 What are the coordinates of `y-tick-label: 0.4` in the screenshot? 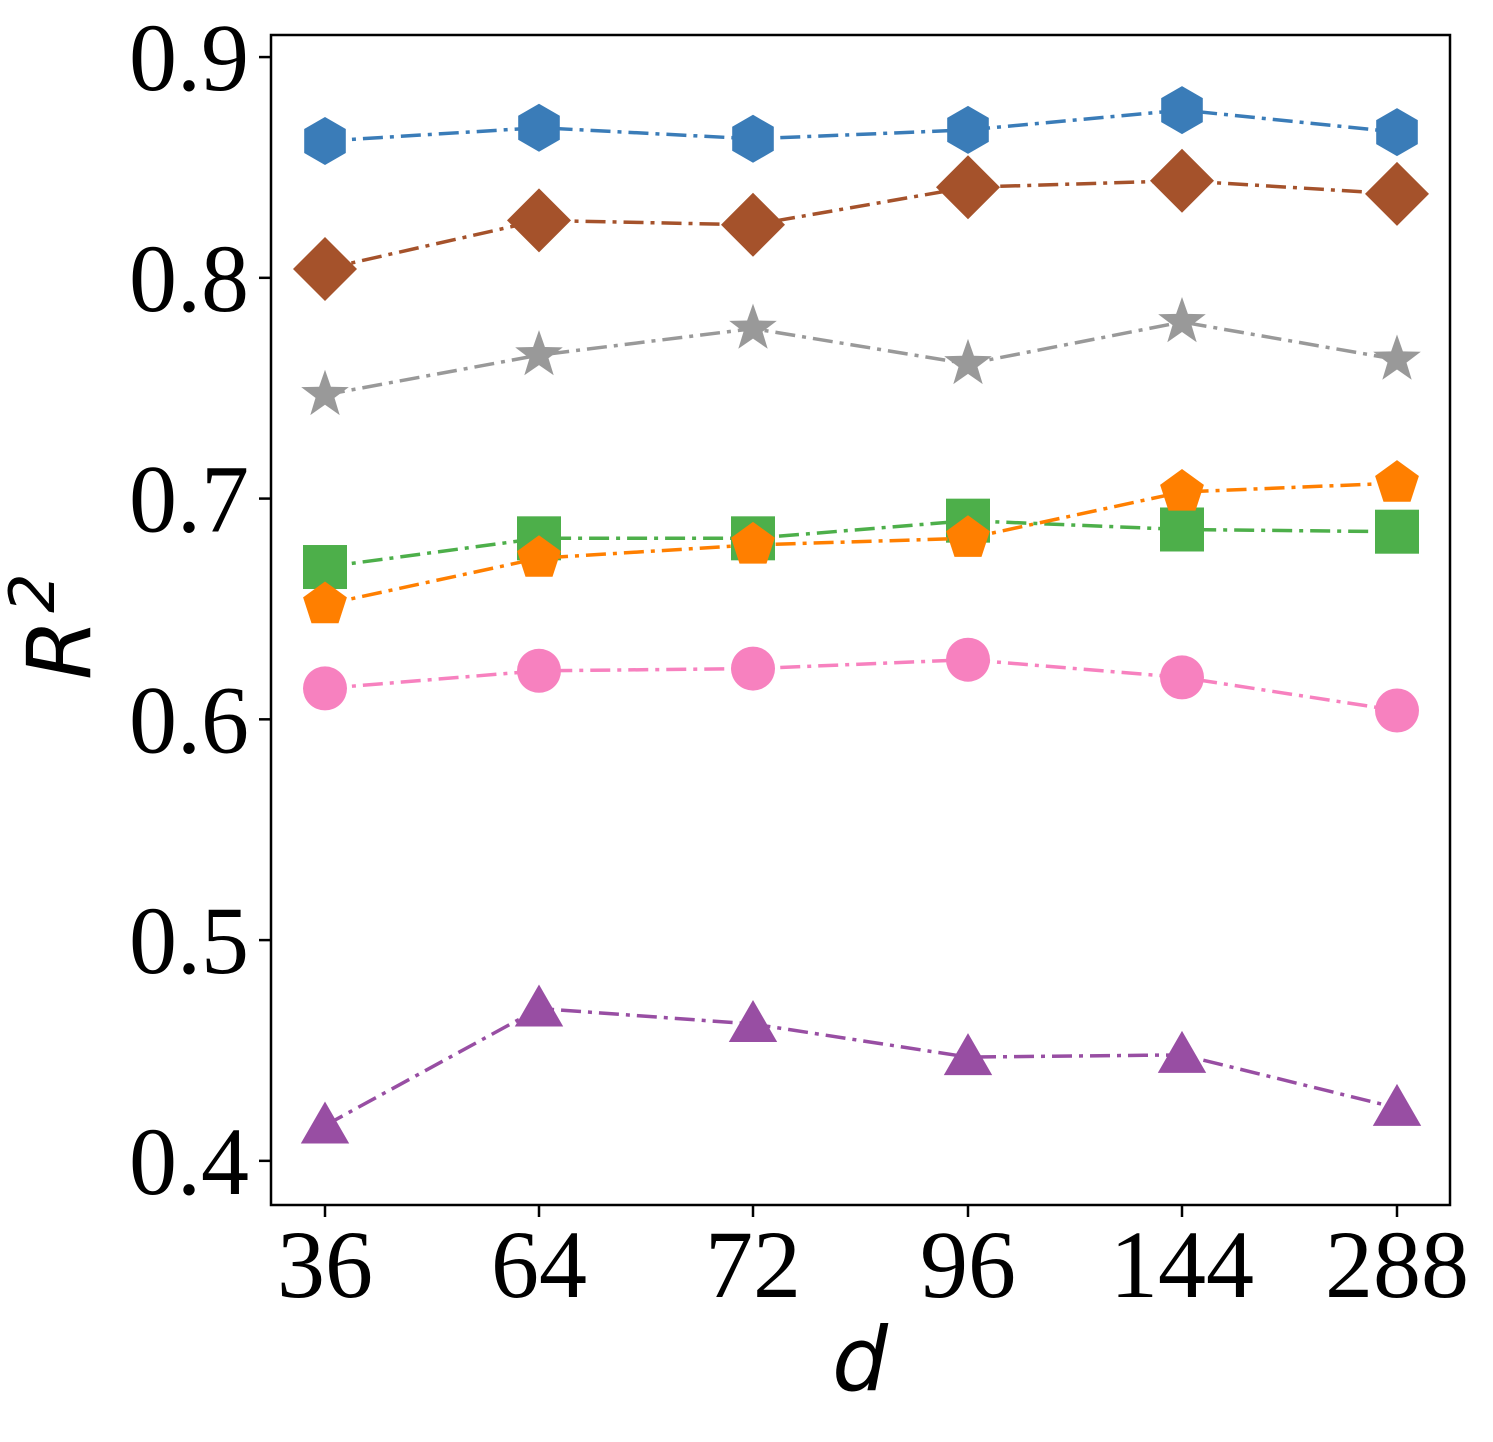 It's located at (189, 1161).